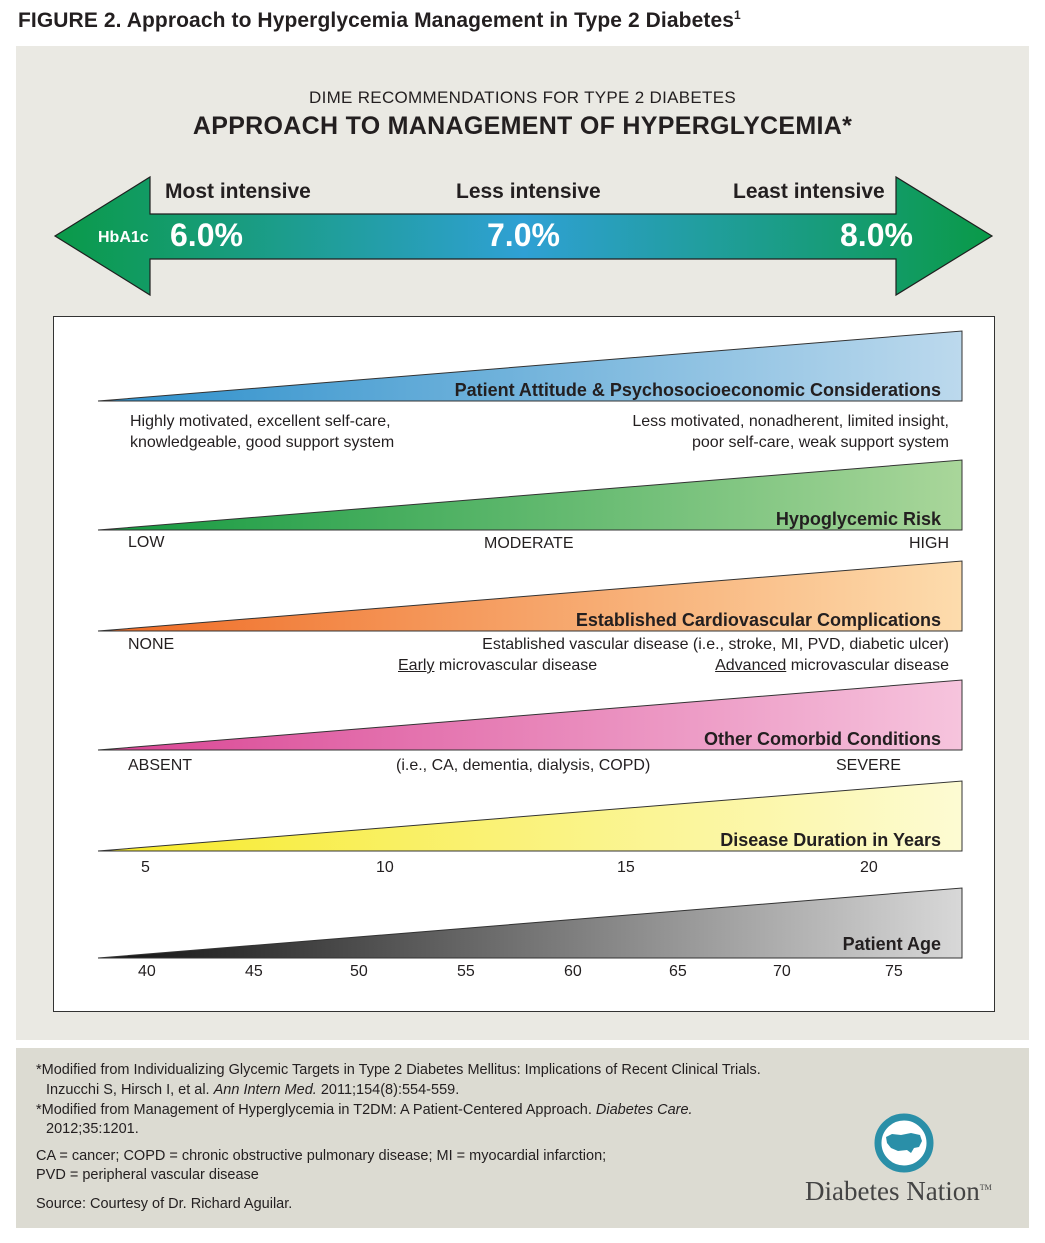 The height and width of the screenshot is (1243, 1045). What do you see at coordinates (830, 840) in the screenshot?
I see `label-disease-duration: Disease Duration in Years` at bounding box center [830, 840].